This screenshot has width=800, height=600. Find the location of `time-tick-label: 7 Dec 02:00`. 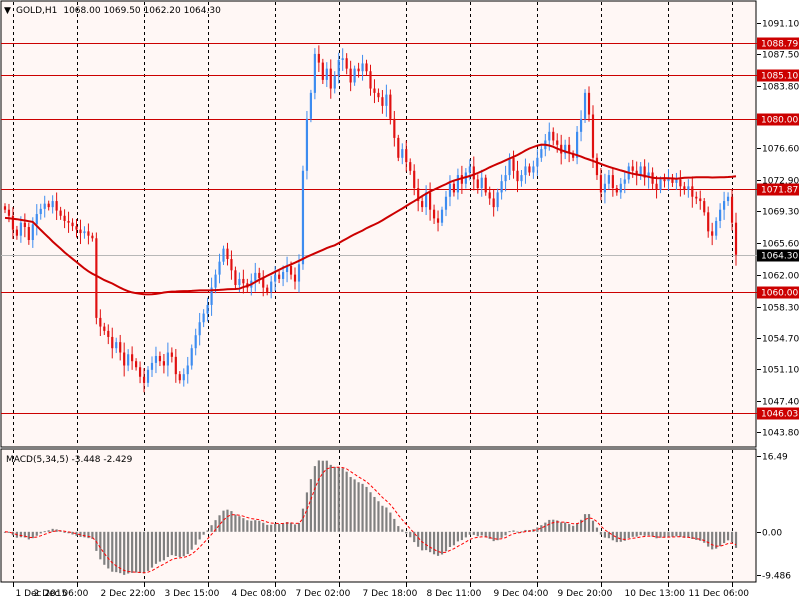

time-tick-label: 7 Dec 02:00 is located at coordinates (323, 594).